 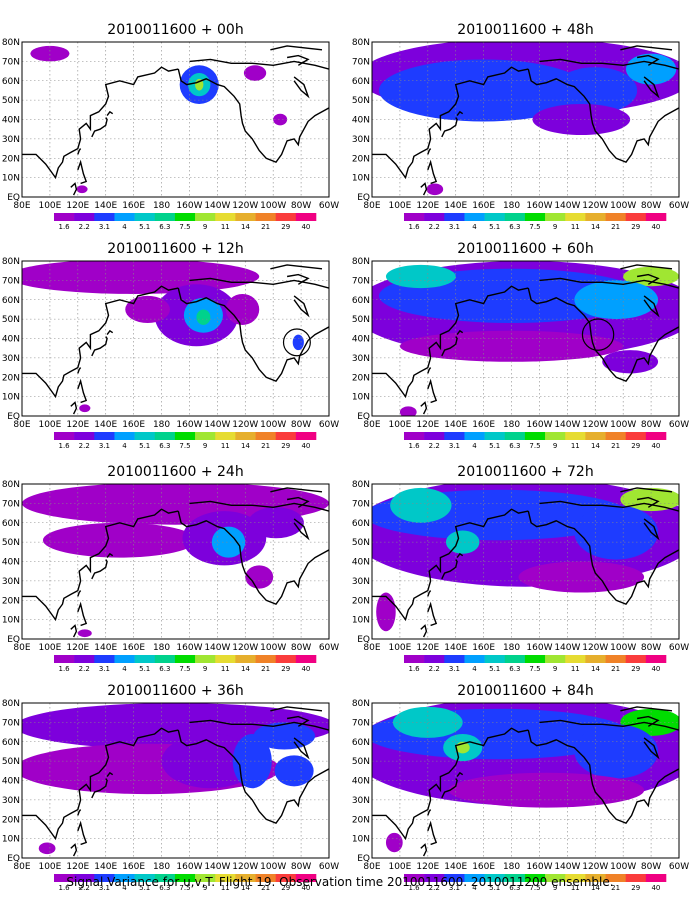 I want to click on colorbar-label: 40, so click(x=305, y=669).